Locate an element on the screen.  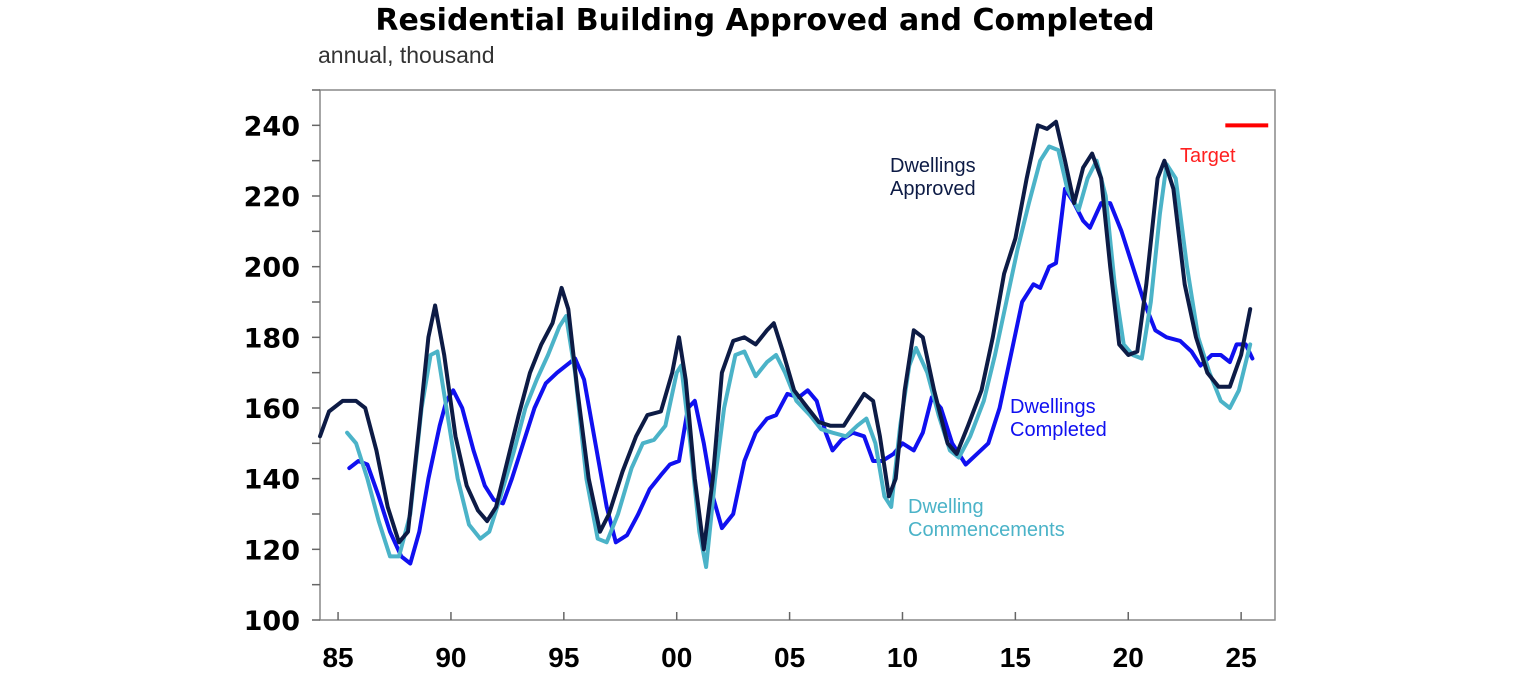
y-tick-label: 180 is located at coordinates (272, 338).